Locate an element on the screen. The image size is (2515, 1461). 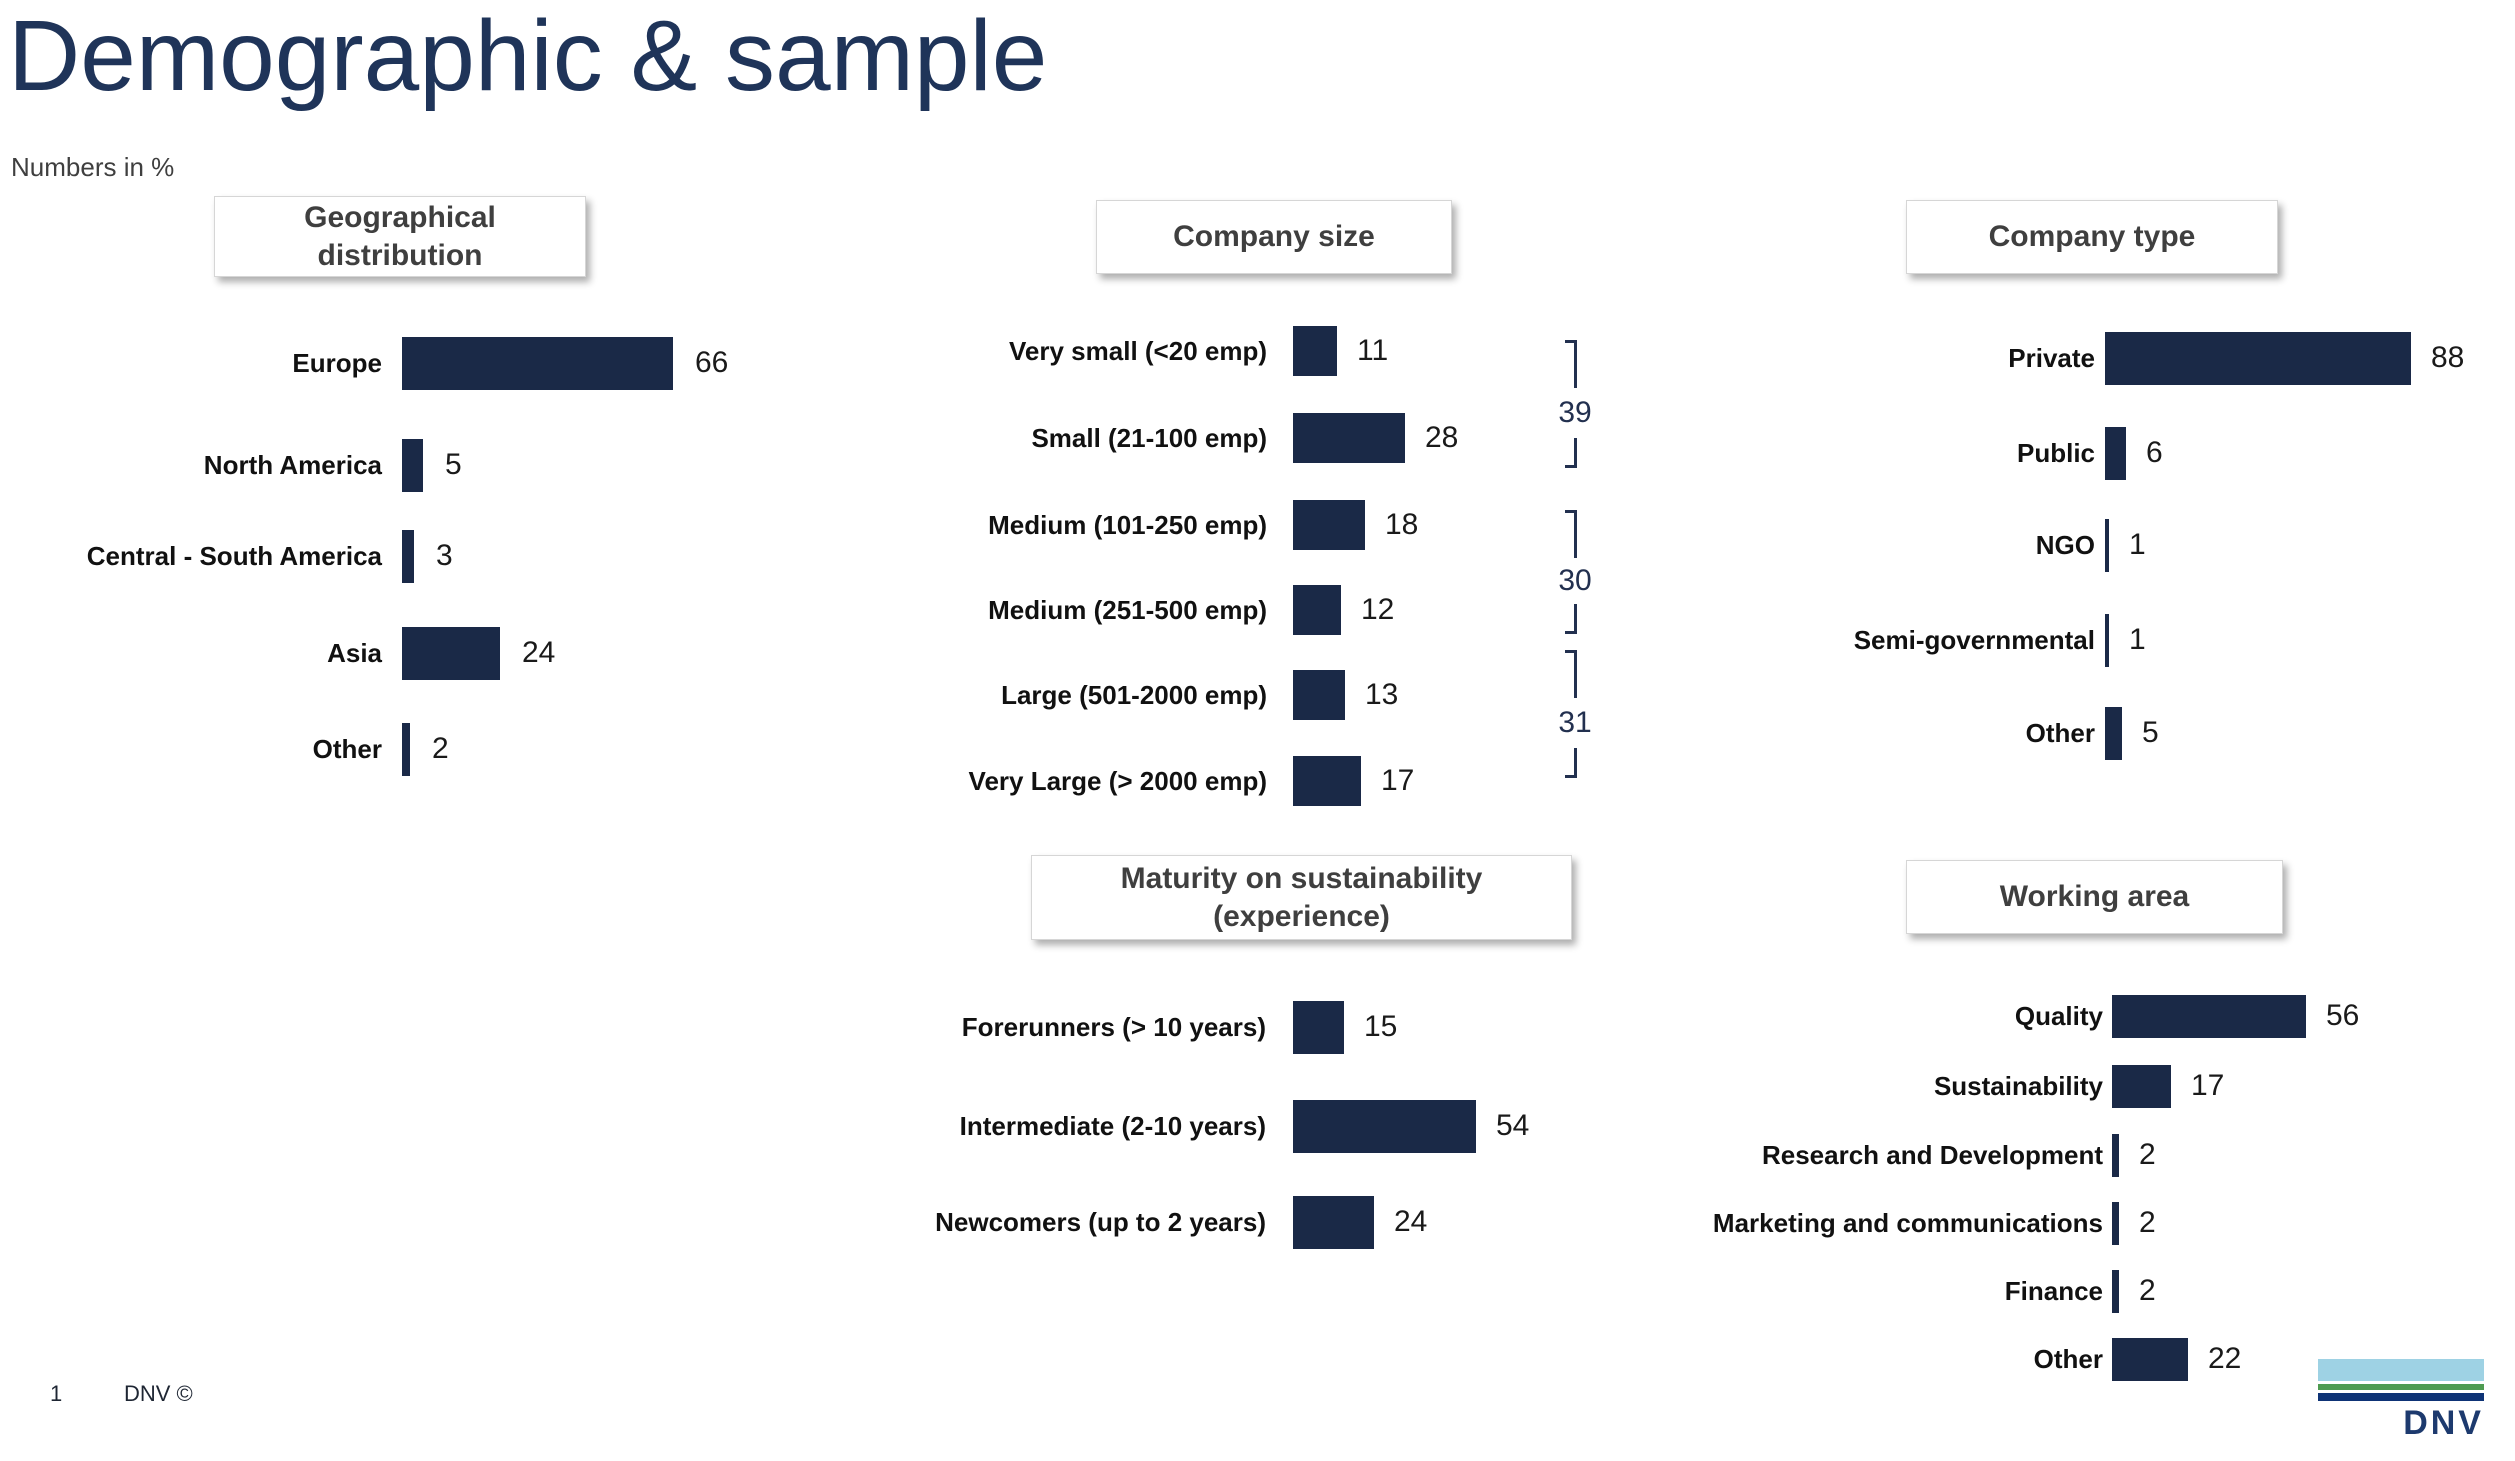
value-label: 12 is located at coordinates (1378, 609).